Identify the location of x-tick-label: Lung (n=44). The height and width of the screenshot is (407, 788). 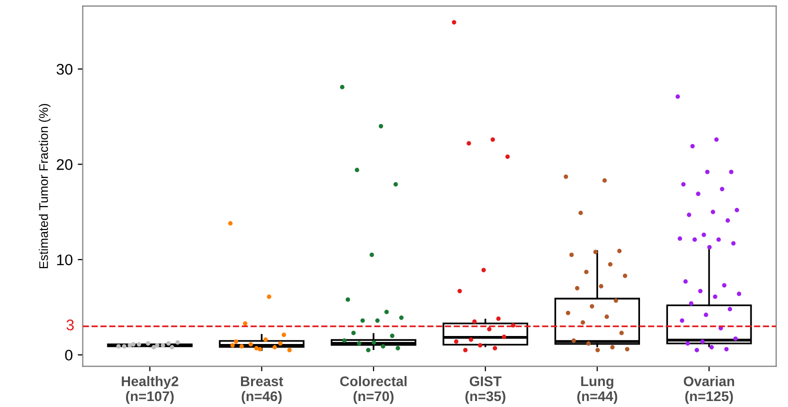
(597, 390).